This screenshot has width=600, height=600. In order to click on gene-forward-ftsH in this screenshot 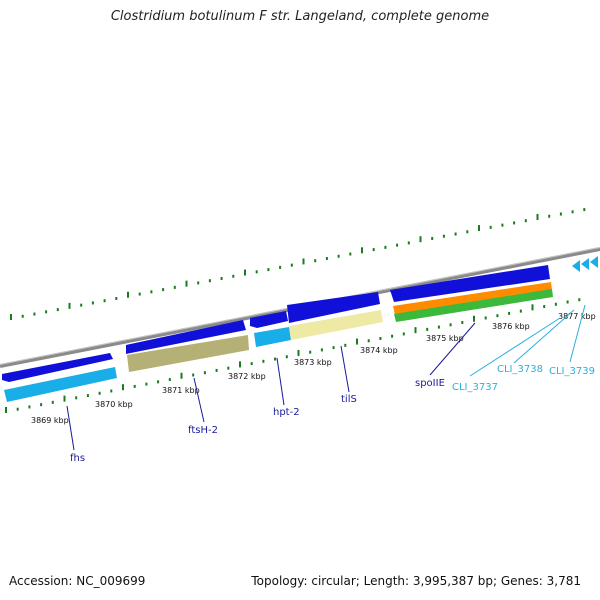, I will do `click(186, 337)`.